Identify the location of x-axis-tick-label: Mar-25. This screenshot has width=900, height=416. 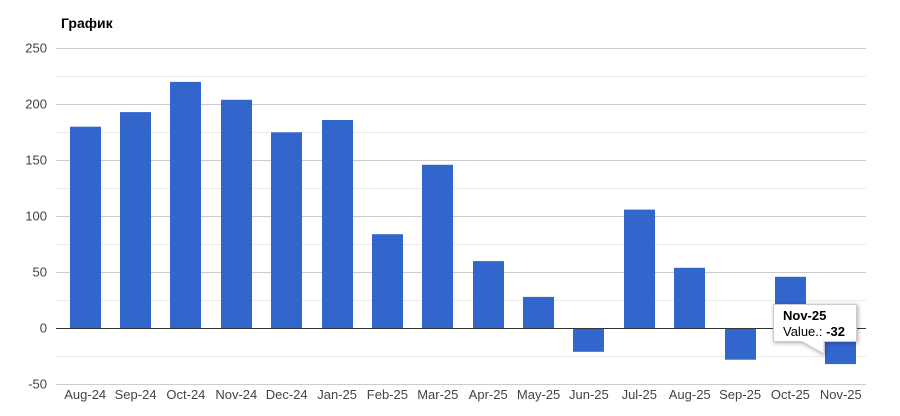
(437, 394).